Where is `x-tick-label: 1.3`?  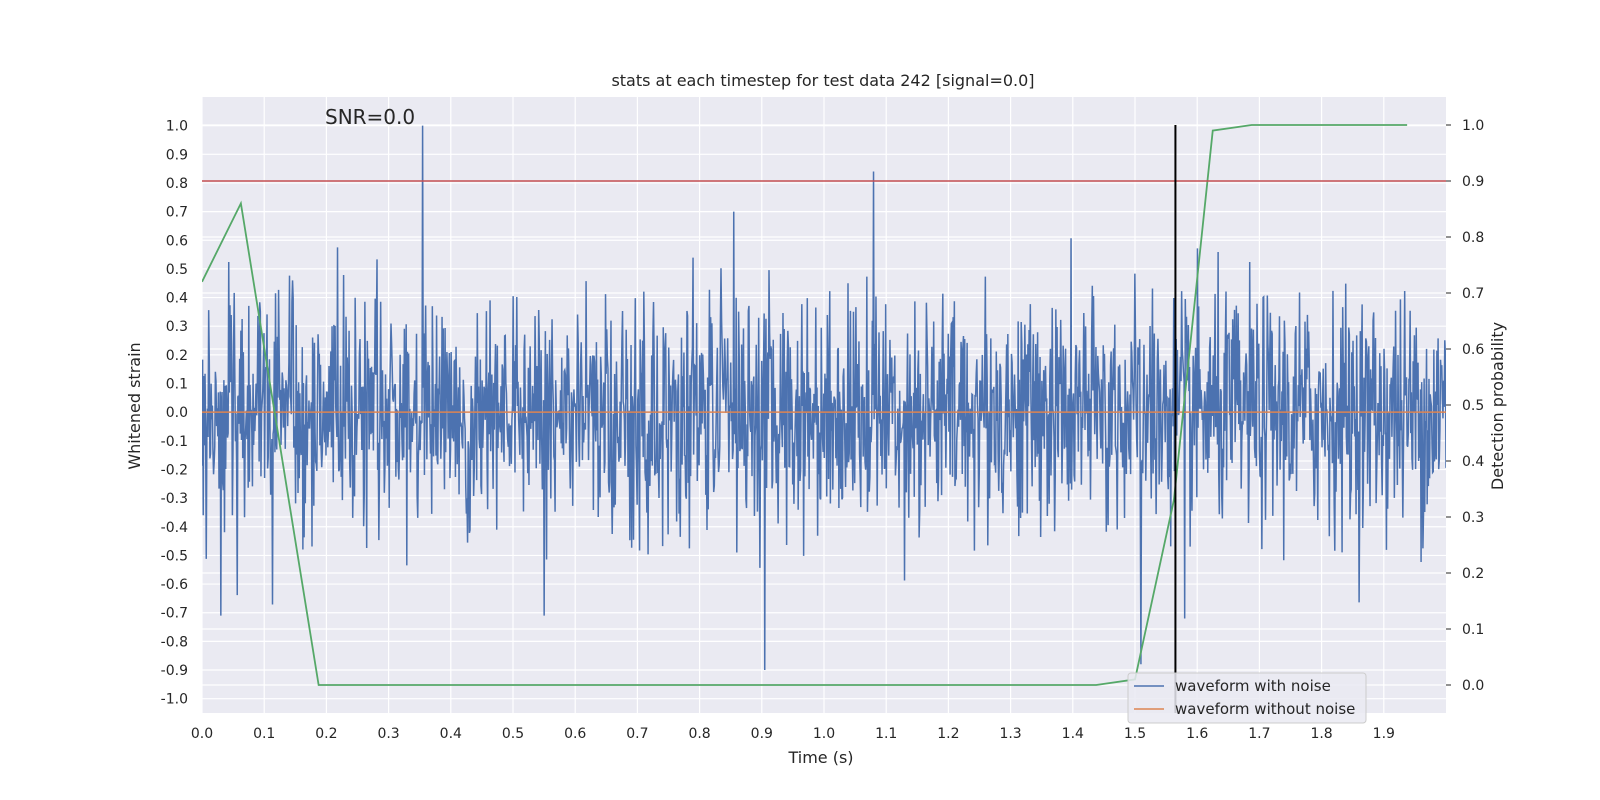
x-tick-label: 1.3 is located at coordinates (1010, 734).